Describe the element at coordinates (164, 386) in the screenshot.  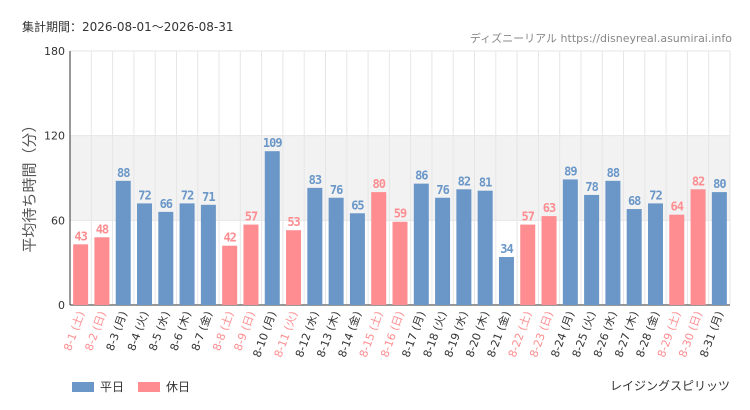
I see `legend-item-holiday: 休日` at that location.